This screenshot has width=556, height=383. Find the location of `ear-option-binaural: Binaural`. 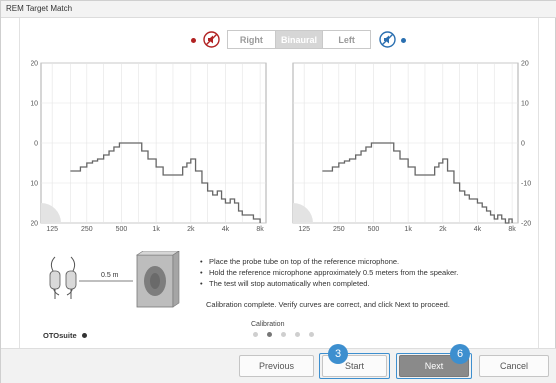

ear-option-binaural: Binaural is located at coordinates (299, 39).